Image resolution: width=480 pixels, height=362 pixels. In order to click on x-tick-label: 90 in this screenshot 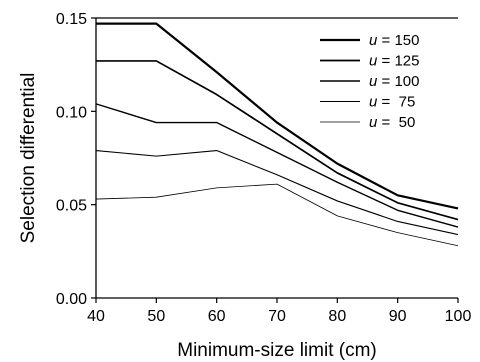, I will do `click(398, 316)`.